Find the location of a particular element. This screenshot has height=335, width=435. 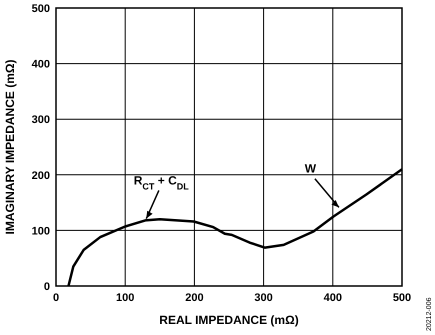

x-tick-label: 400 is located at coordinates (333, 298).